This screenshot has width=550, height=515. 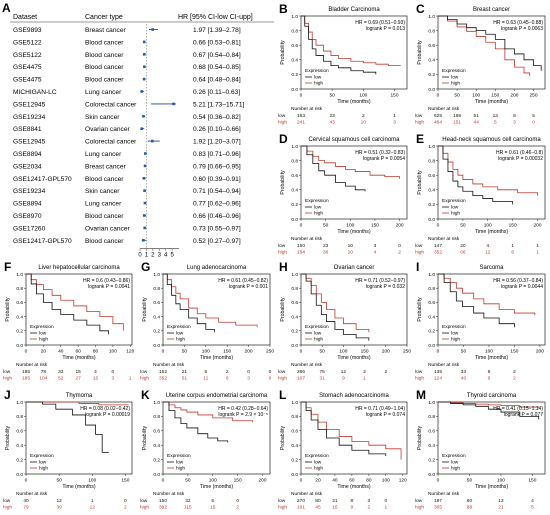 What do you see at coordinates (318, 481) in the screenshot?
I see `x-tick-label: 20` at bounding box center [318, 481].